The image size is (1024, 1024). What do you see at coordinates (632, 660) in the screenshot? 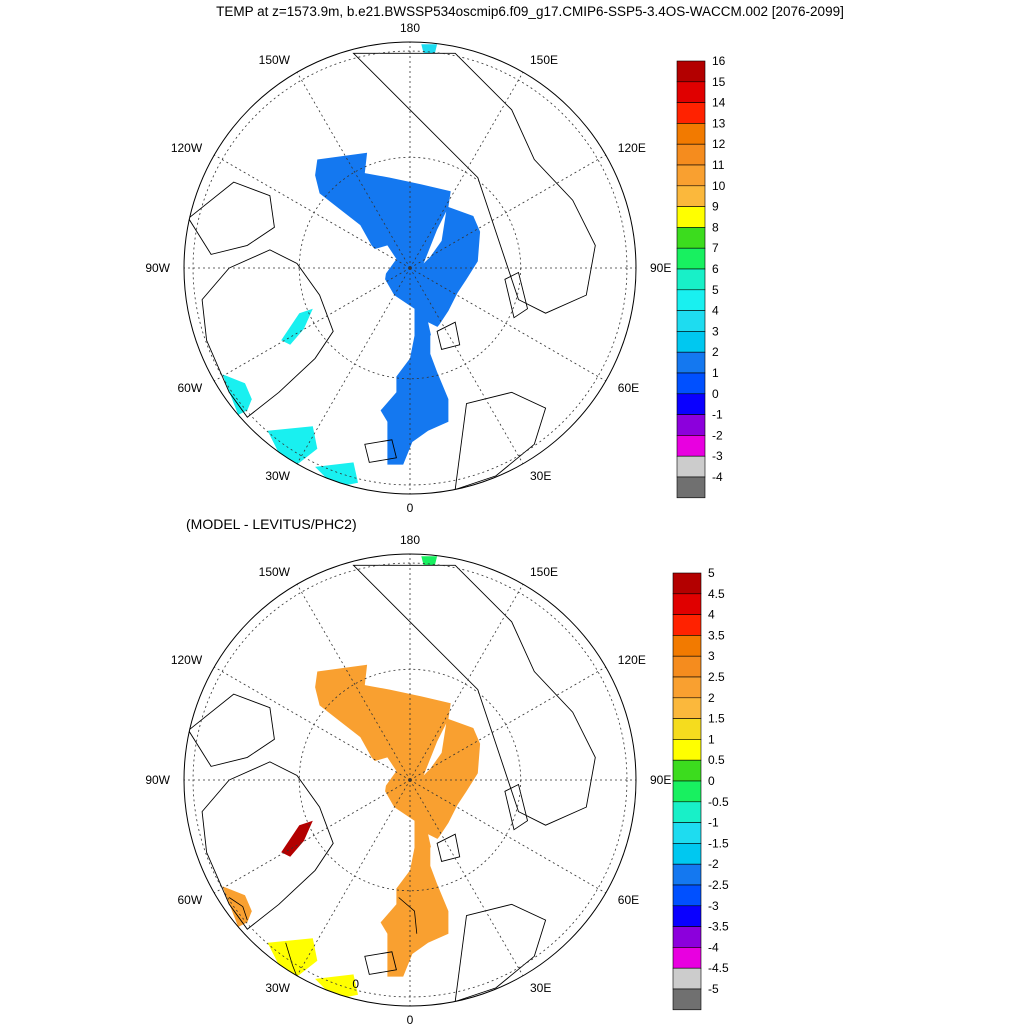
I see `longitude-label: 120E` at bounding box center [632, 660].